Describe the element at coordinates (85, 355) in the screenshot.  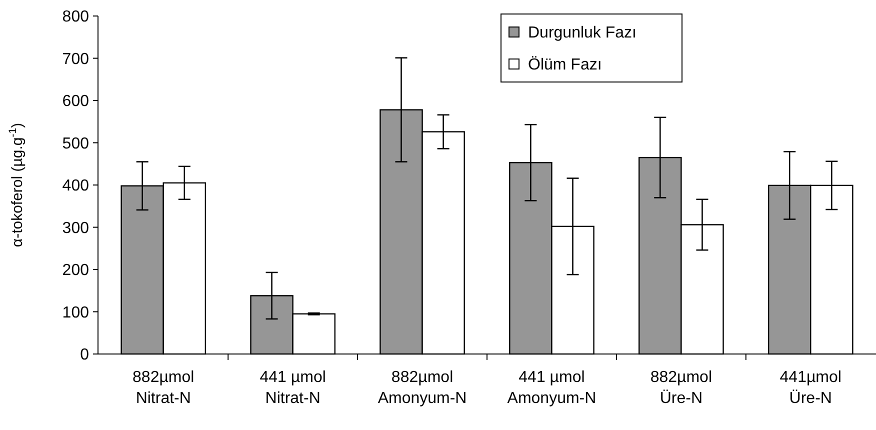
I see `y-tick-label: 0` at that location.